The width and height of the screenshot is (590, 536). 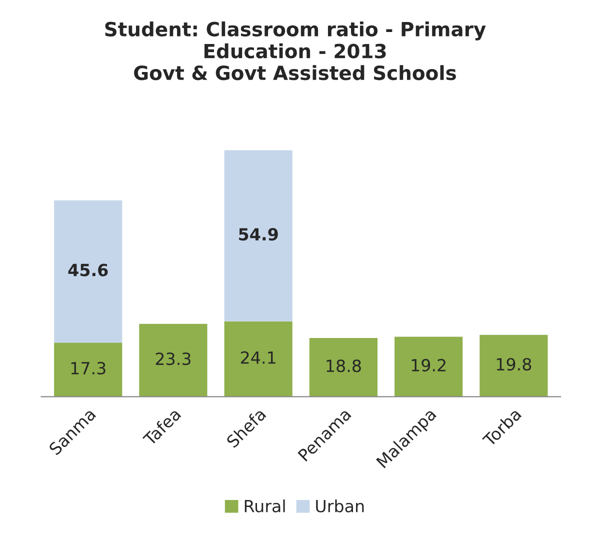 I want to click on chart-title: Student: Classroom ratio - Primary Education - 2013 Govt & Govt Assisted Schools, so click(x=295, y=50).